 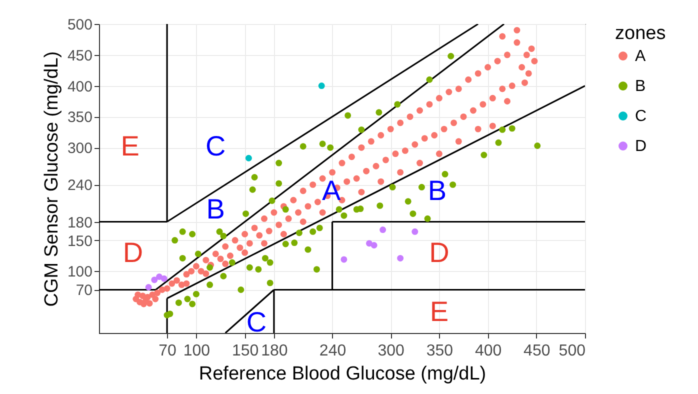 What do you see at coordinates (245, 351) in the screenshot?
I see `x-tick-label: 150` at bounding box center [245, 351].